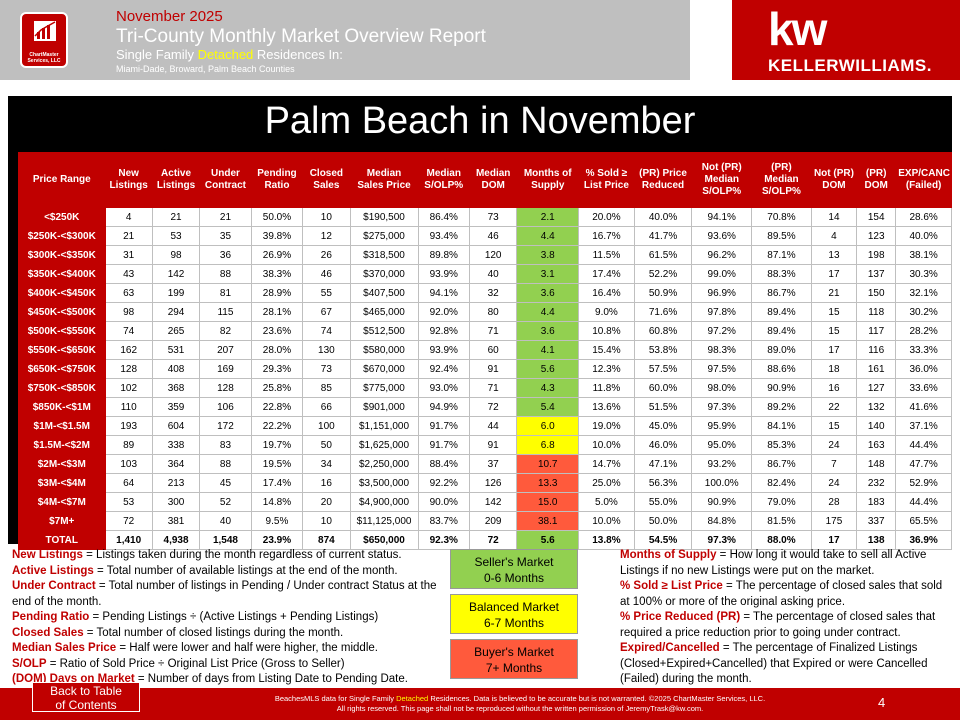  What do you see at coordinates (722, 369) in the screenshot?
I see `table-cell: 97.5%` at bounding box center [722, 369].